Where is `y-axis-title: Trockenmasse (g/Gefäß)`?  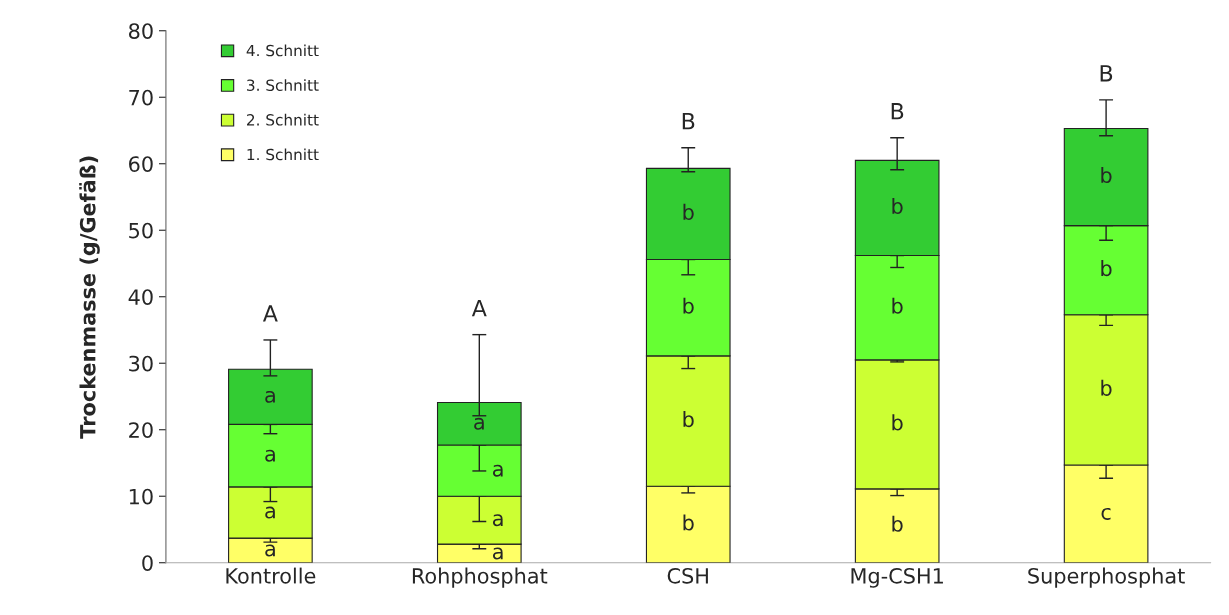 y-axis-title: Trockenmasse (g/Gefäß) is located at coordinates (89, 297).